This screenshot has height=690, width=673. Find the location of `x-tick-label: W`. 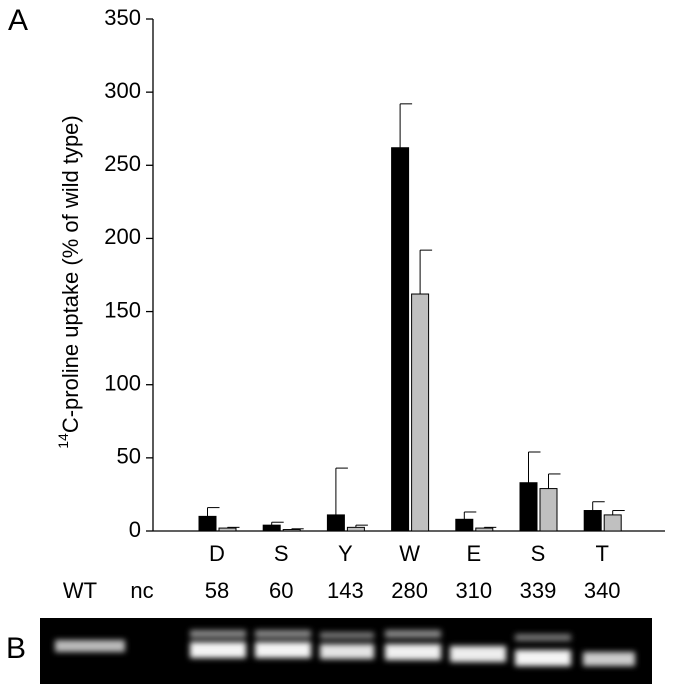

x-tick-label: W is located at coordinates (409, 553).